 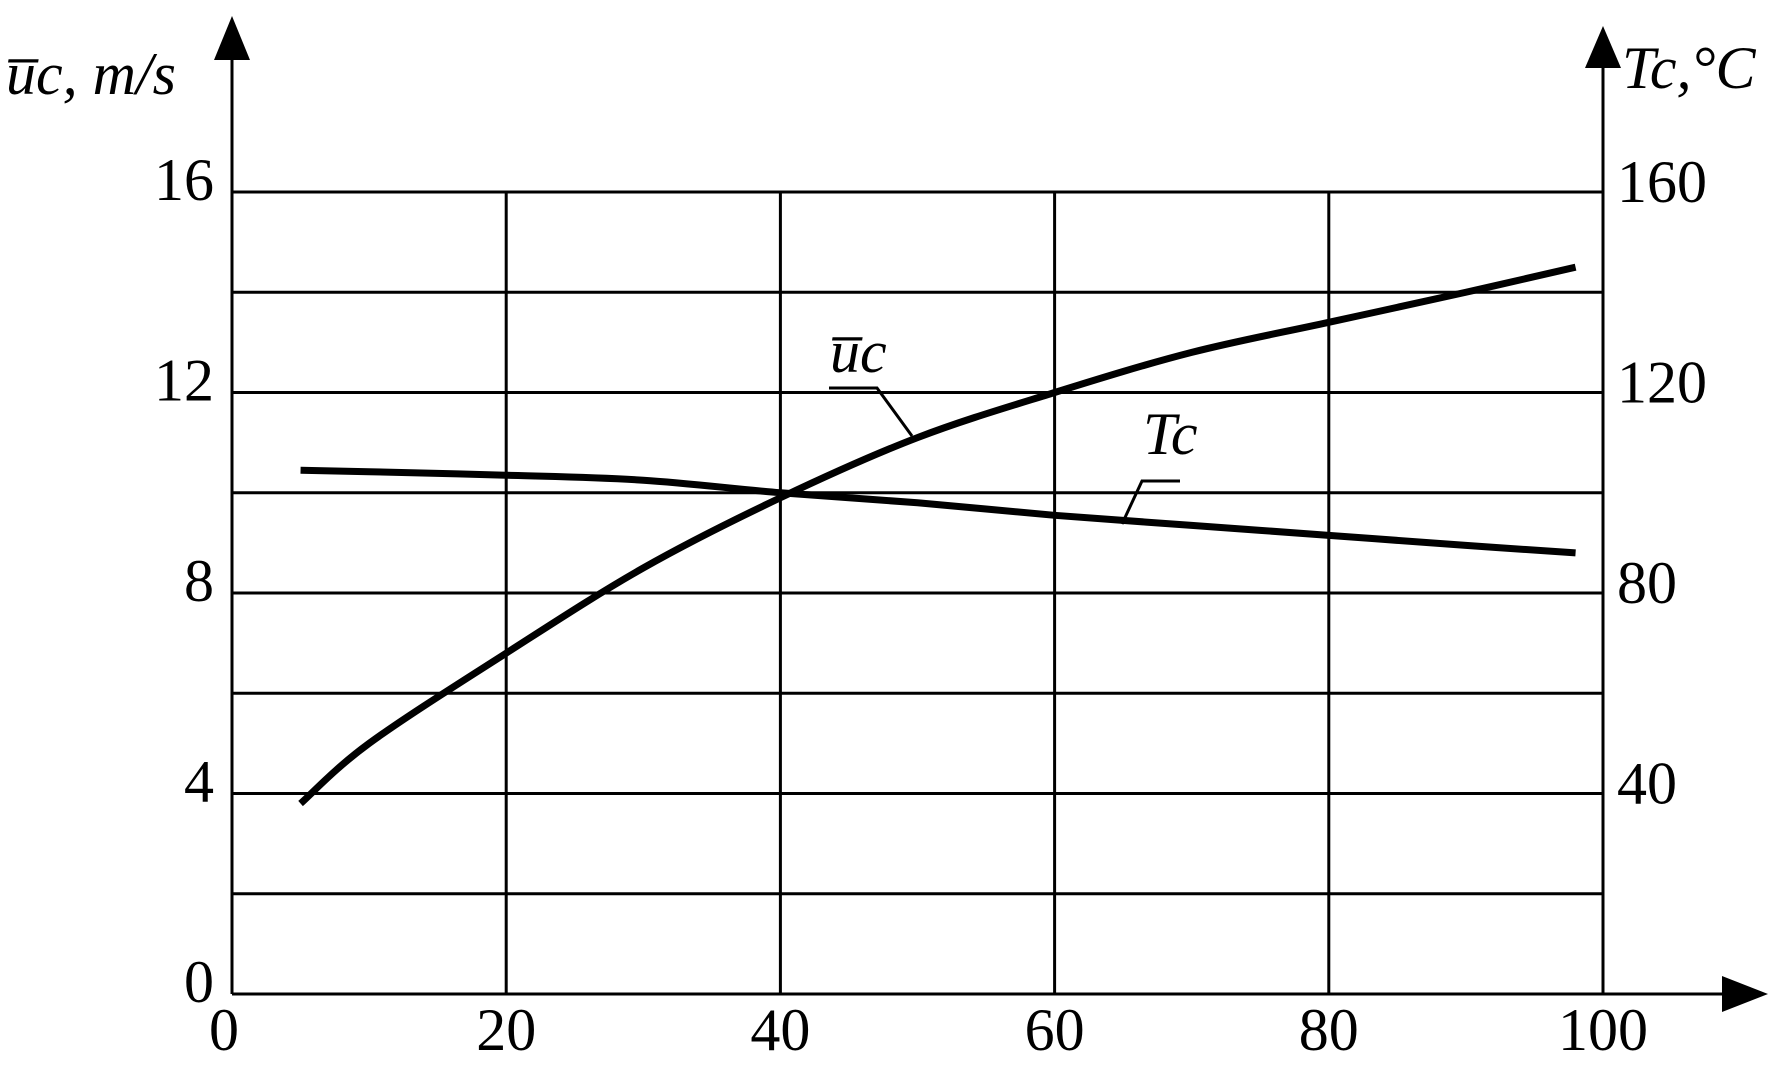 I want to click on y-tick-label: 0, so click(x=199, y=982).